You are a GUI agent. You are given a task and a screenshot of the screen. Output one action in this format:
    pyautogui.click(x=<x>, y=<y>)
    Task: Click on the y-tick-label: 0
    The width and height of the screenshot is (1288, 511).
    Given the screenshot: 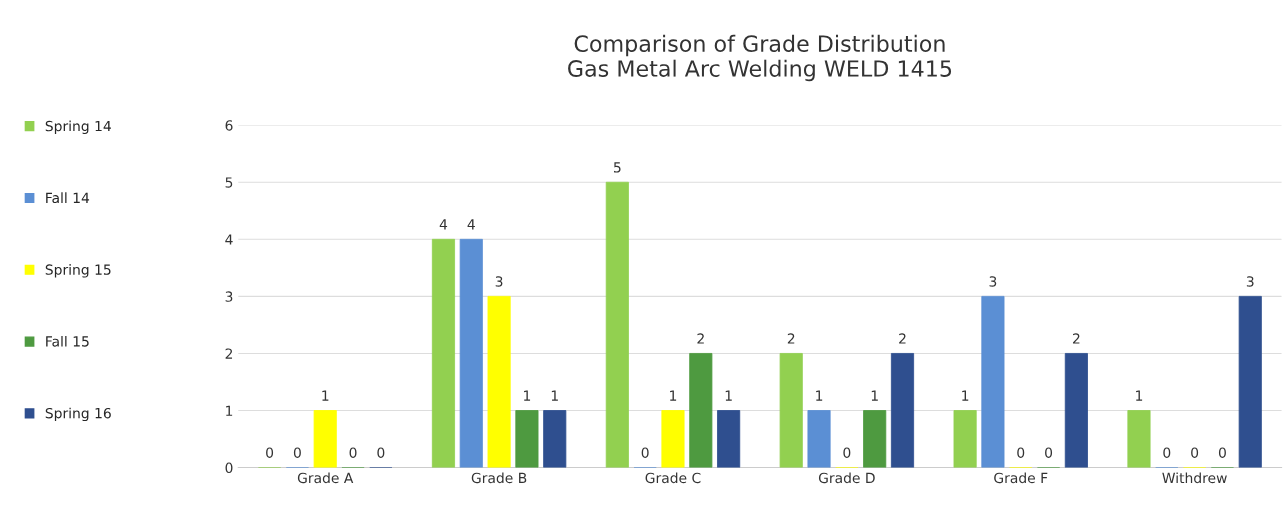 What is the action you would take?
    pyautogui.click(x=229, y=468)
    